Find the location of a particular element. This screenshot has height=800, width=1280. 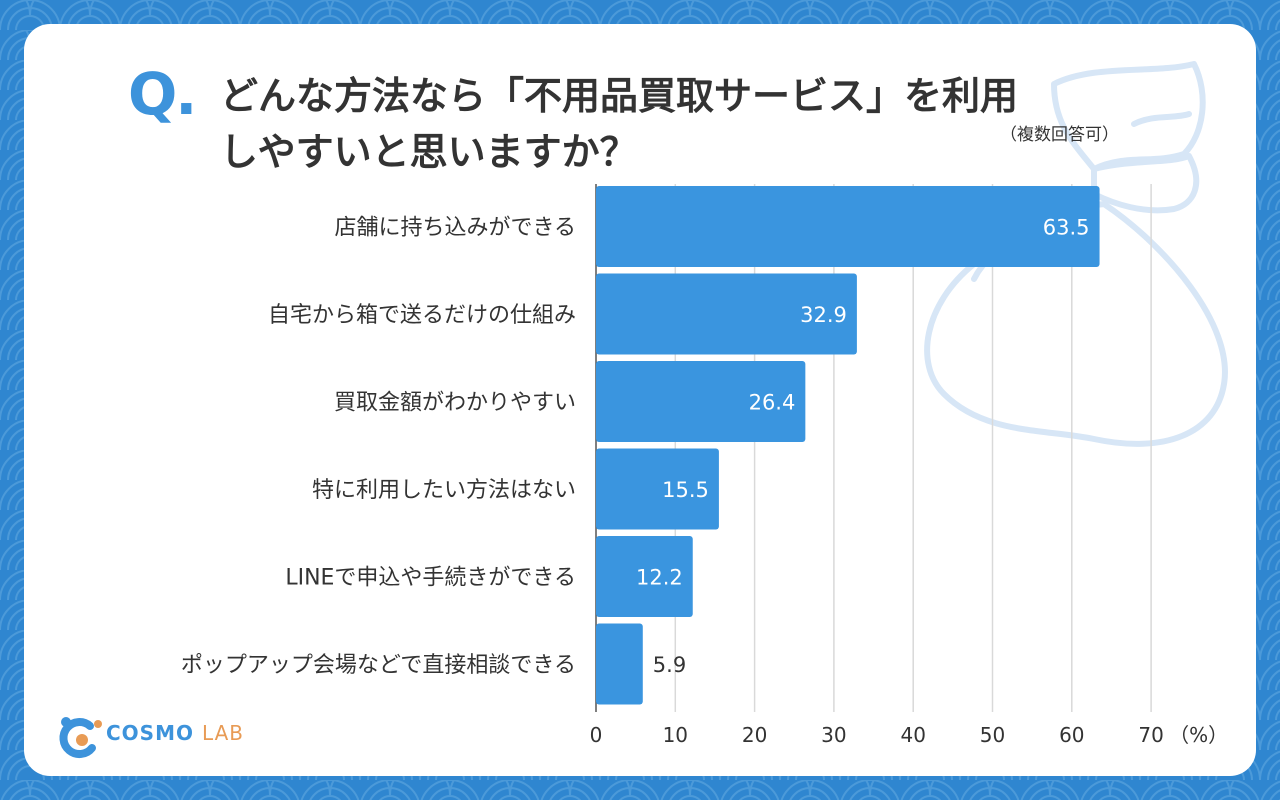

title-line-1: どんな方法なら「不用品買取サービス」を利用 is located at coordinates (619, 96).